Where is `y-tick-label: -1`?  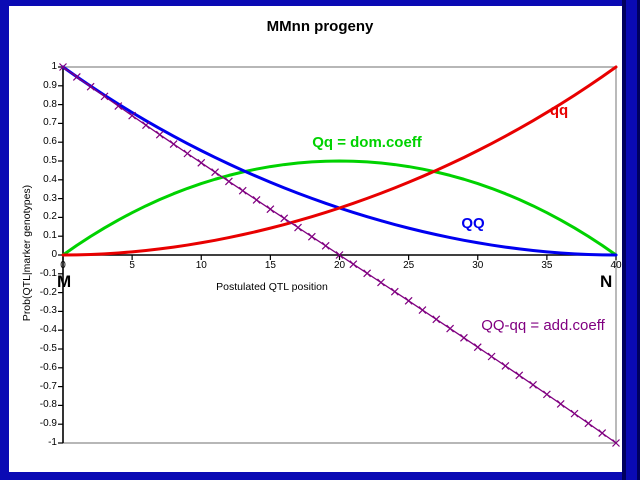
y-tick-label: -1 is located at coordinates (52, 442).